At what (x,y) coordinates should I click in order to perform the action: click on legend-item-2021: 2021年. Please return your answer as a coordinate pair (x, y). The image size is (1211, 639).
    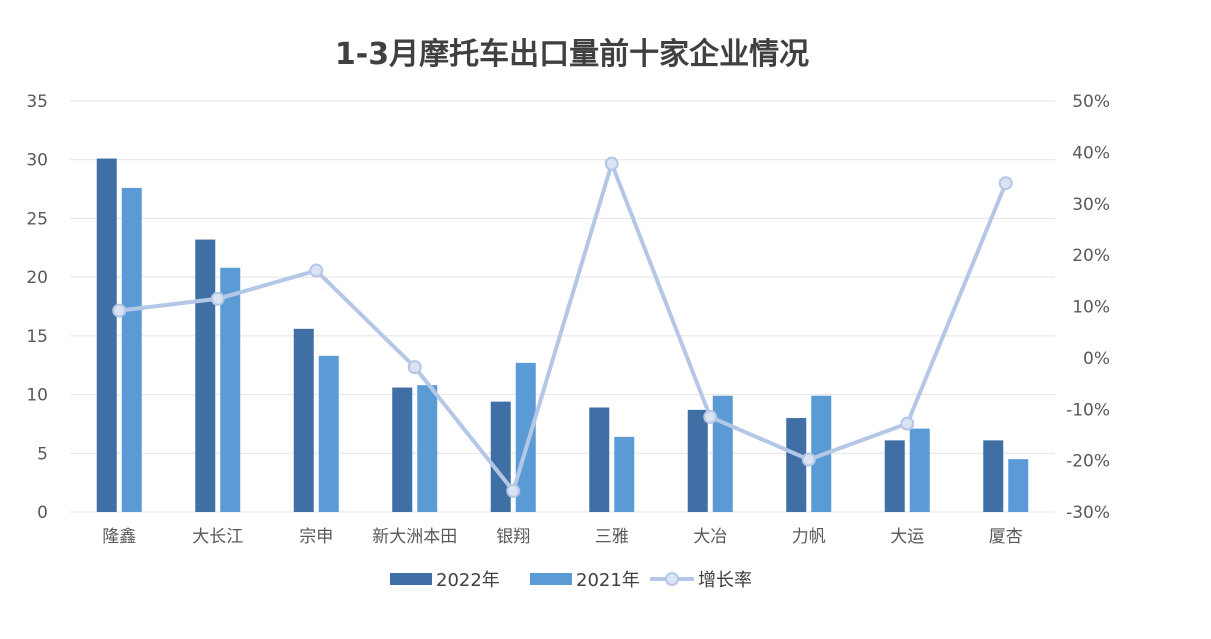
    Looking at the image, I should click on (585, 580).